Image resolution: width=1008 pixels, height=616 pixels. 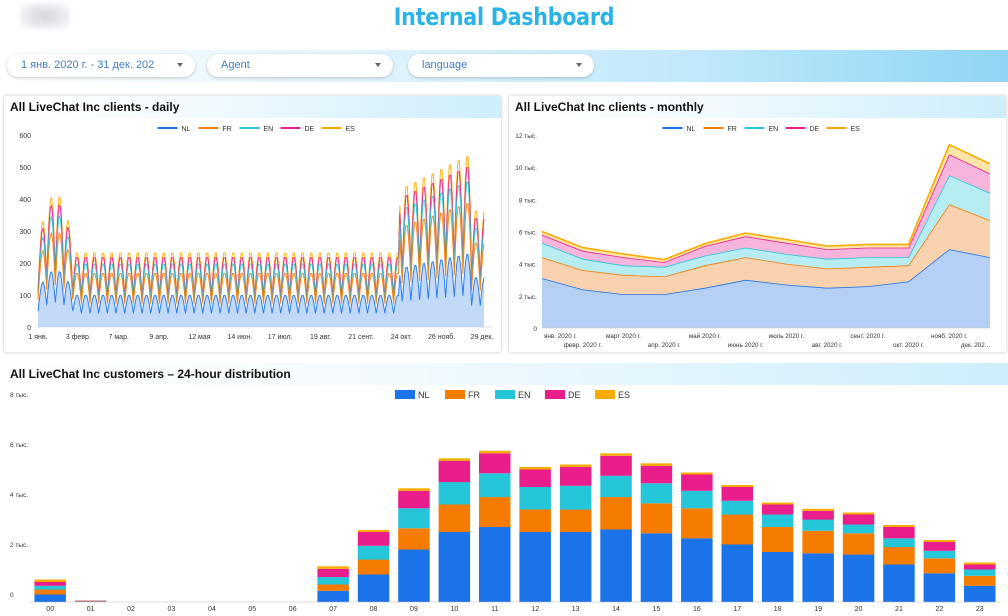 I want to click on hourly-x-tick: 08, so click(x=374, y=609).